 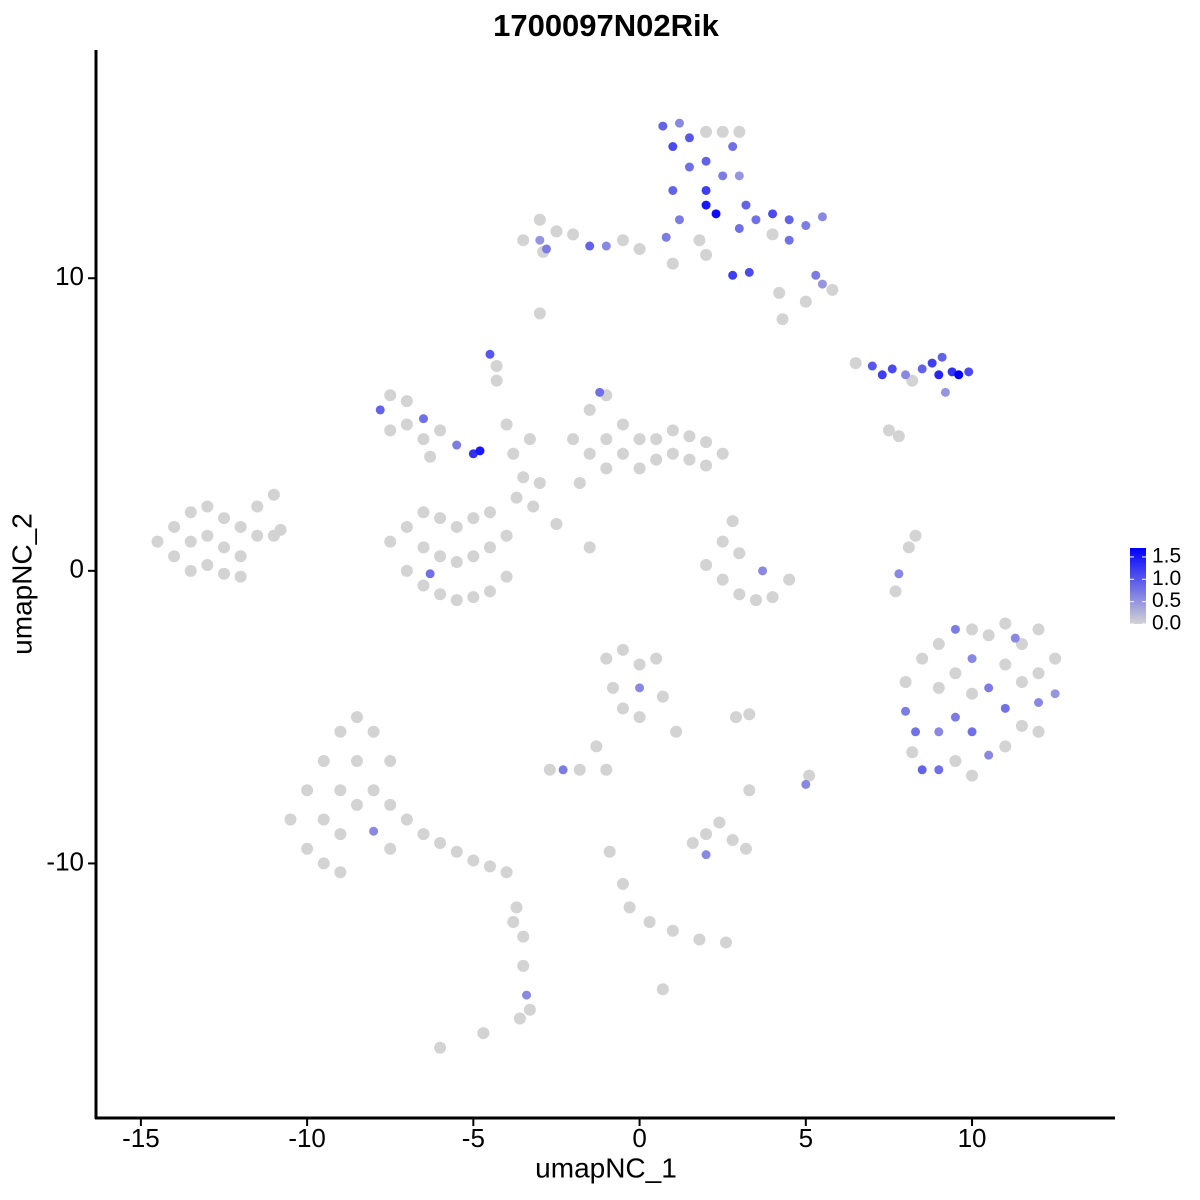 What do you see at coordinates (1166, 578) in the screenshot?
I see `color-bar-label: 1.0` at bounding box center [1166, 578].